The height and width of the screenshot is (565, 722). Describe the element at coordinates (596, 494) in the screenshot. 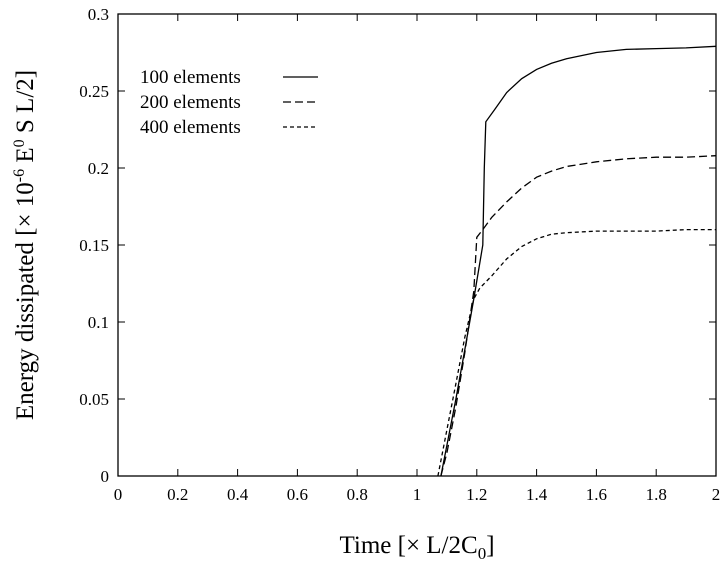

I see `x-tick-label: 1.6` at that location.